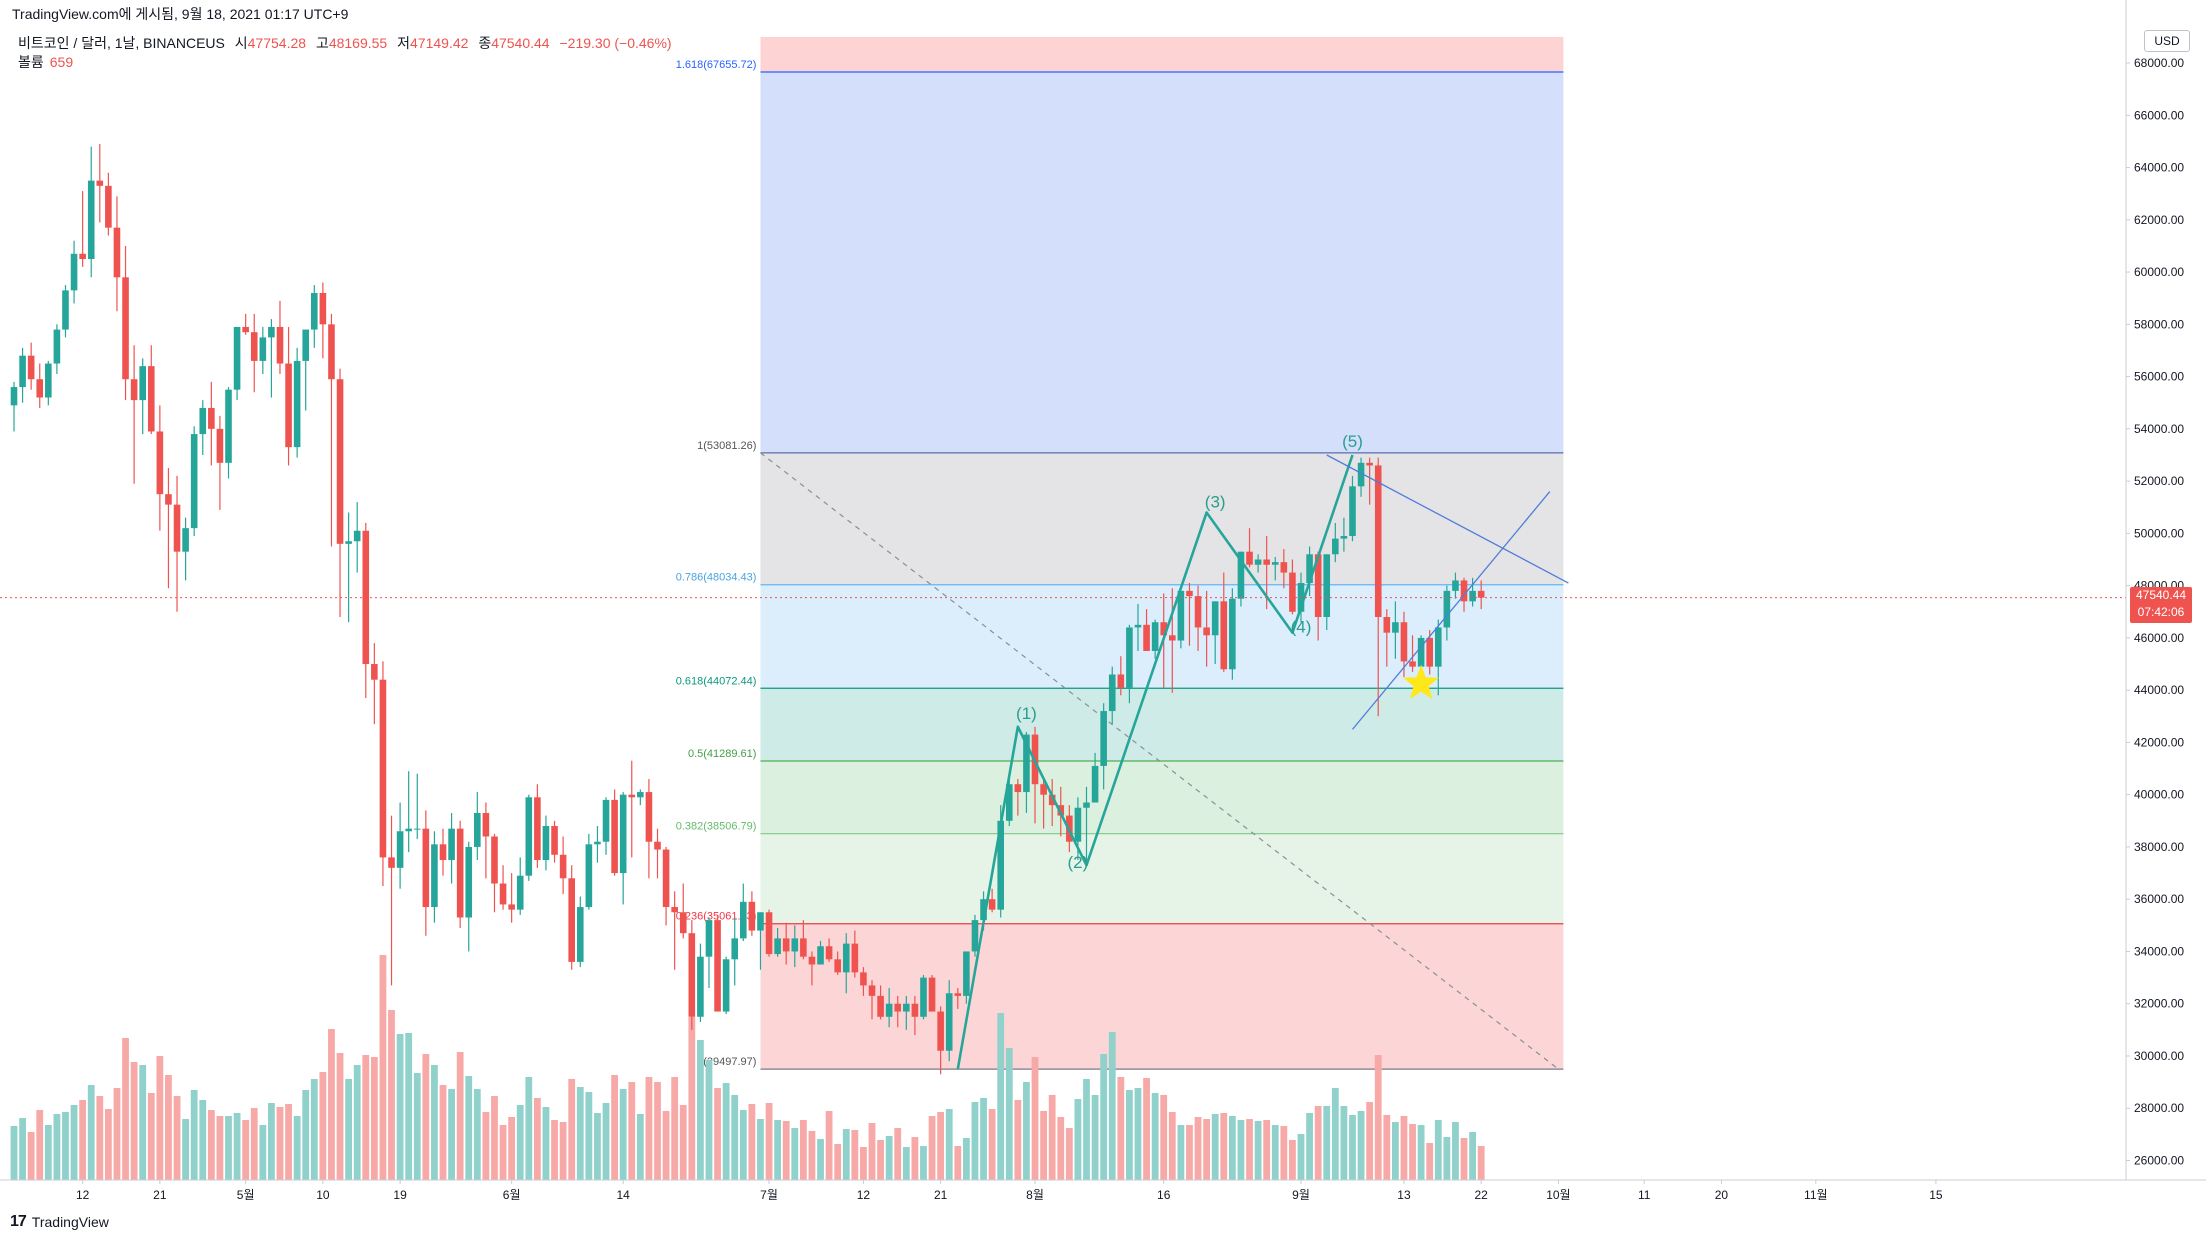  I want to click on fib-label-1: 1(53081.26), so click(726, 446).